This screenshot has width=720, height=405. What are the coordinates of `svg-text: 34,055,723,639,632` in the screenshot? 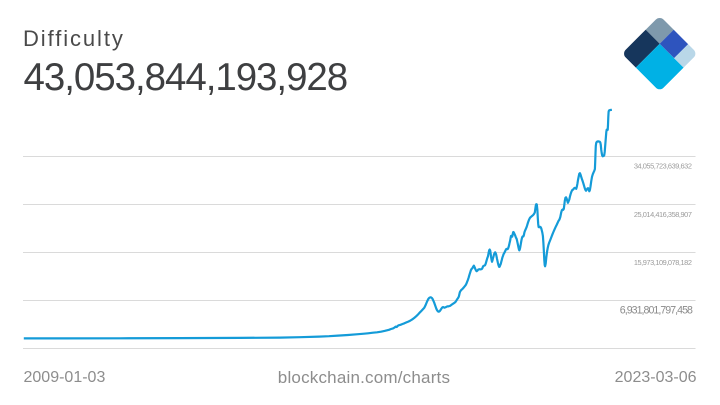 It's located at (663, 166).